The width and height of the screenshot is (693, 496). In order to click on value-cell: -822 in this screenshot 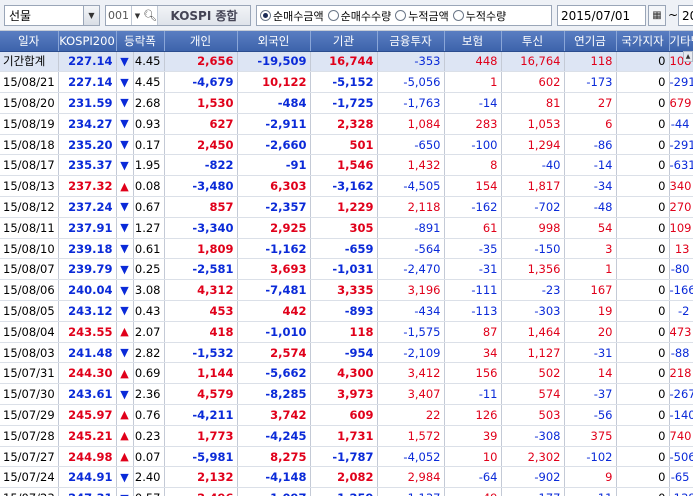, I will do `click(201, 165)`.